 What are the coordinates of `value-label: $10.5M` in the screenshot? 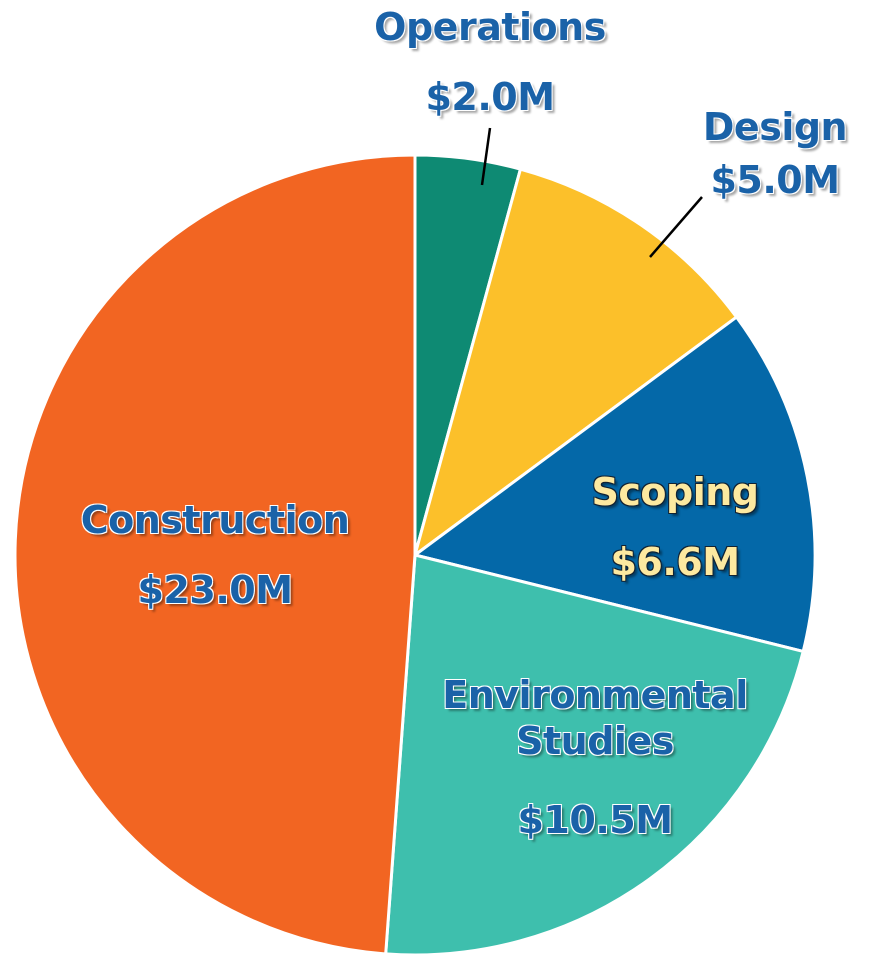 It's located at (595, 820).